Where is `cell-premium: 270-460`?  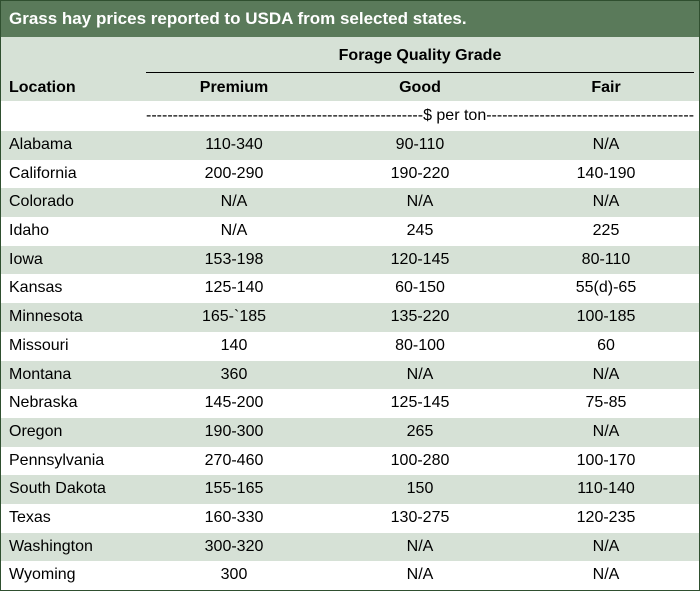 cell-premium: 270-460 is located at coordinates (234, 460).